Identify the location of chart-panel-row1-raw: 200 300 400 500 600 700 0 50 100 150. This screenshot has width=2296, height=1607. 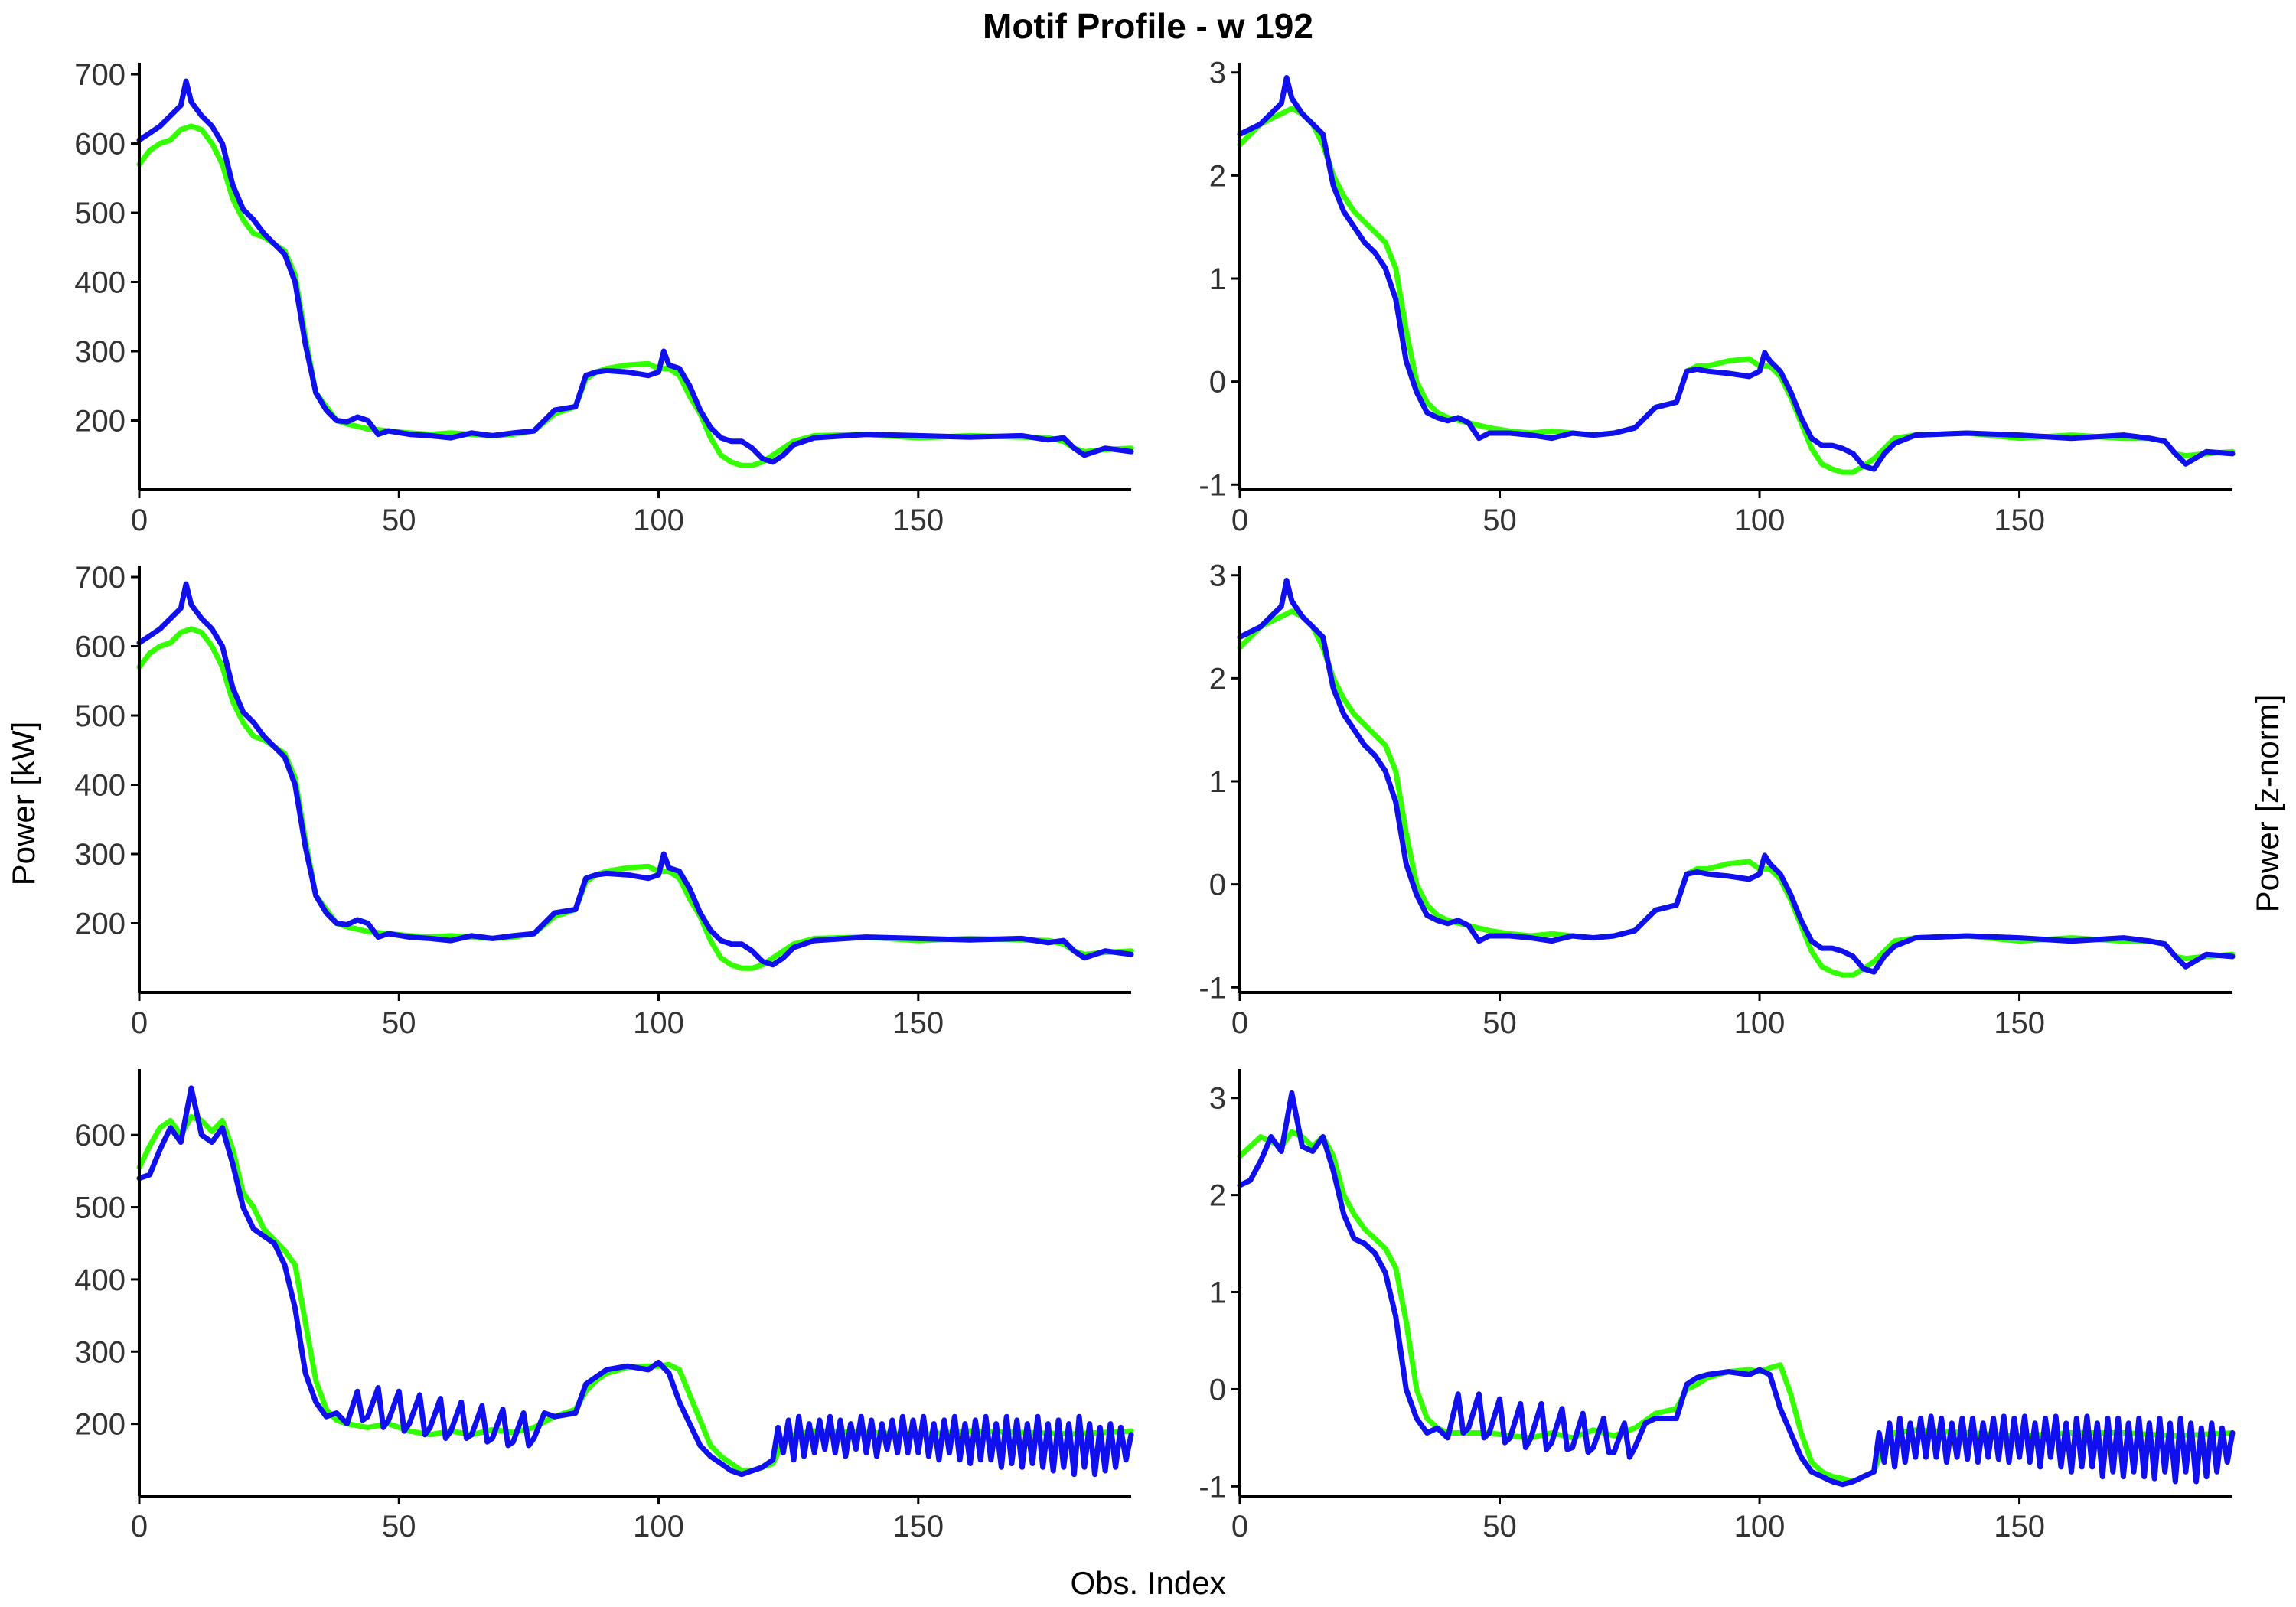
(604, 297).